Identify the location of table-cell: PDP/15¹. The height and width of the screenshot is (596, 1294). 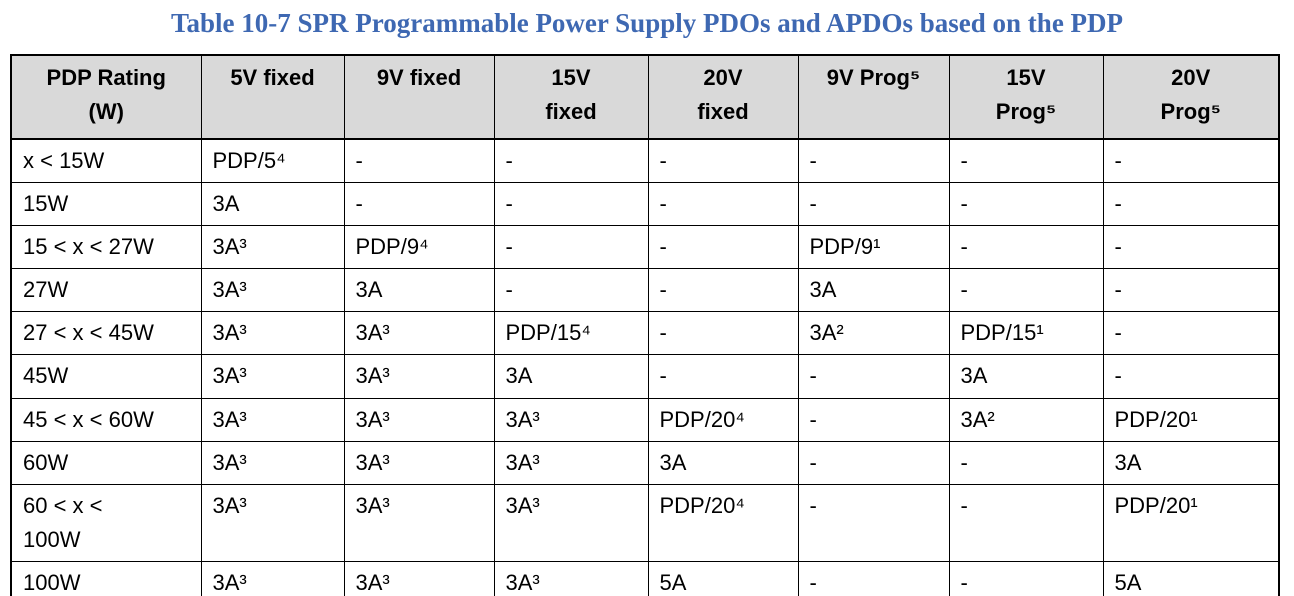
(1026, 333).